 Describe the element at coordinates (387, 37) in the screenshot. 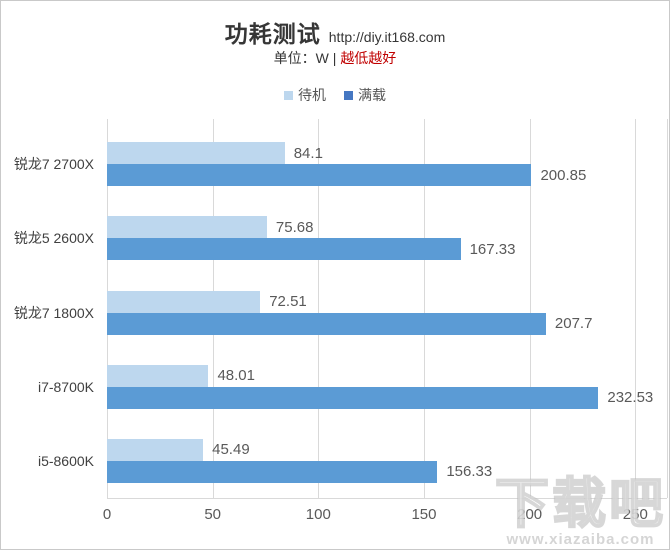

I see `source-url: http://diy.it168.com` at that location.